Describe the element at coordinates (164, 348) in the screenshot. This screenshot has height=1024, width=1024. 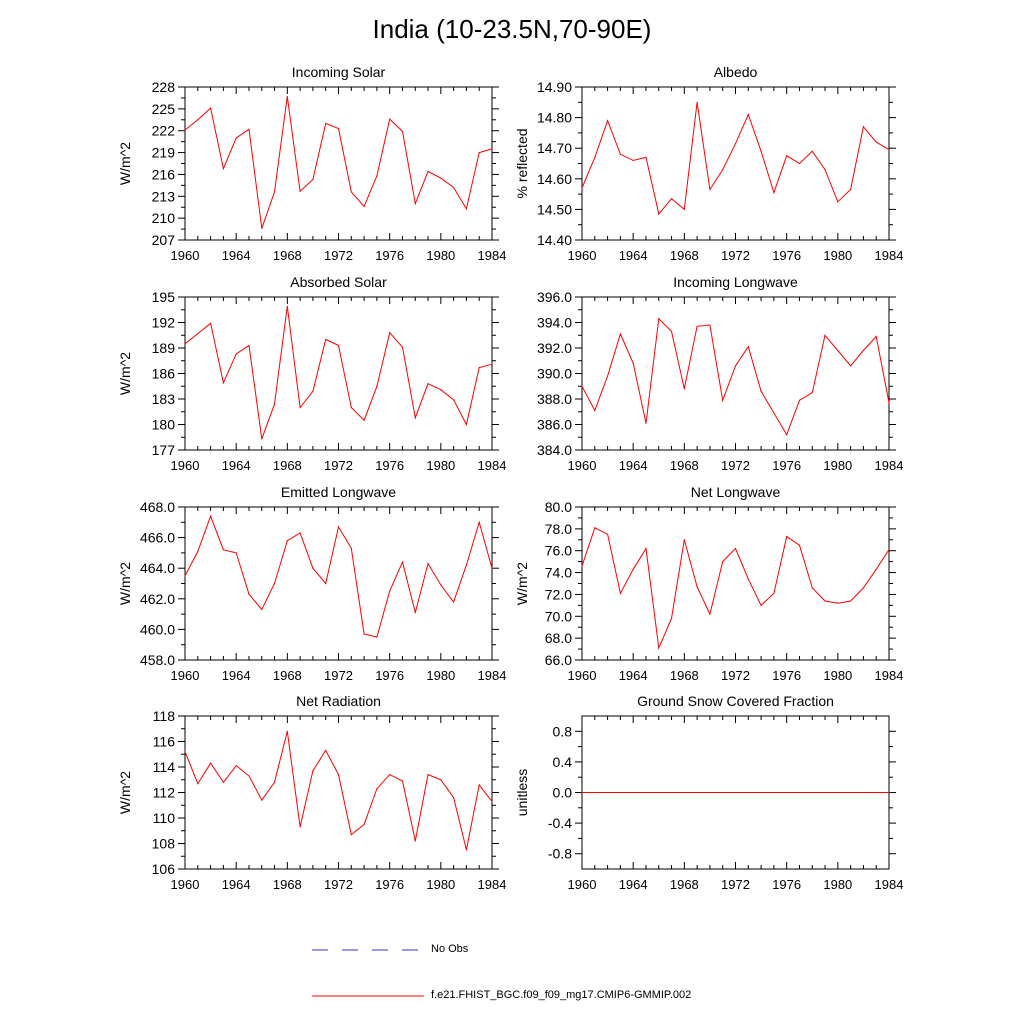
I see `y-tick-label: 189` at that location.